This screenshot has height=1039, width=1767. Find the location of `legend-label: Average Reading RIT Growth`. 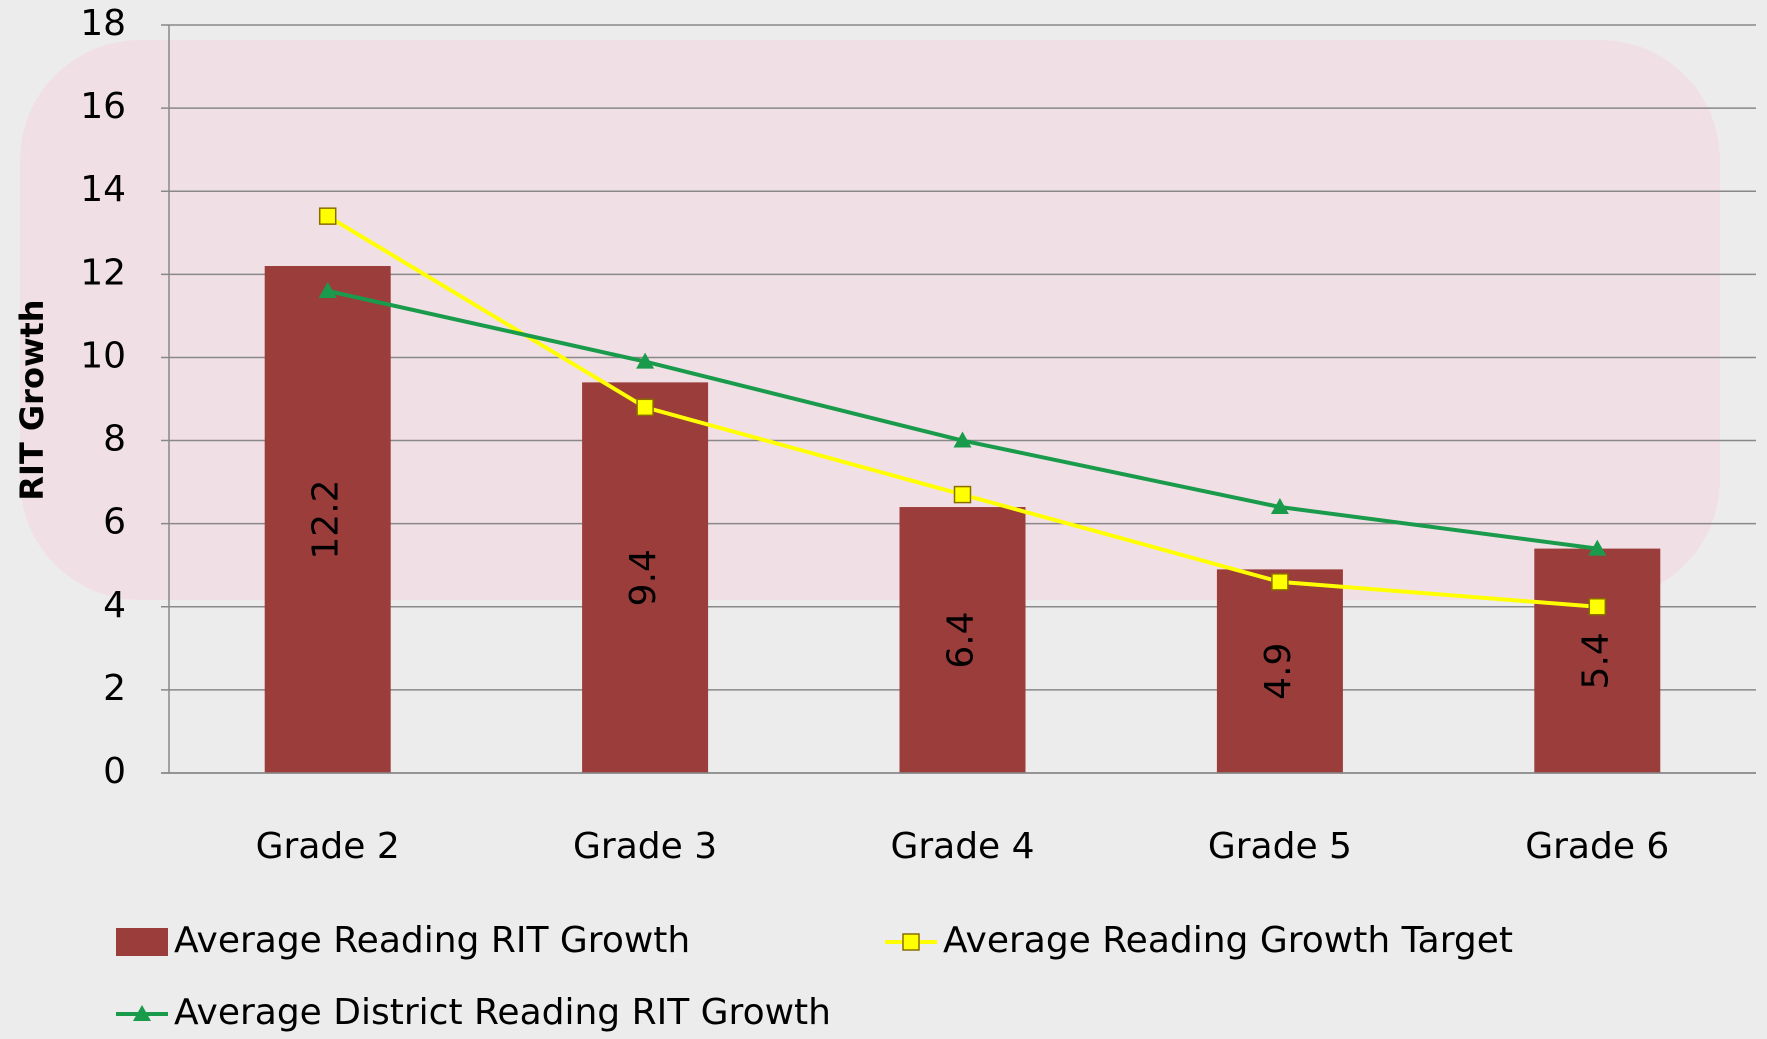

legend-label: Average Reading RIT Growth is located at coordinates (432, 940).